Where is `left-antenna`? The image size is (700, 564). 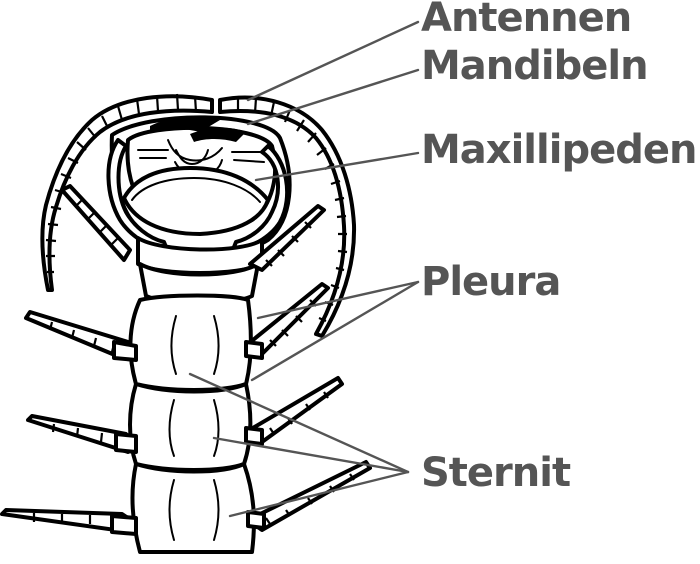 left-antenna is located at coordinates (127, 192).